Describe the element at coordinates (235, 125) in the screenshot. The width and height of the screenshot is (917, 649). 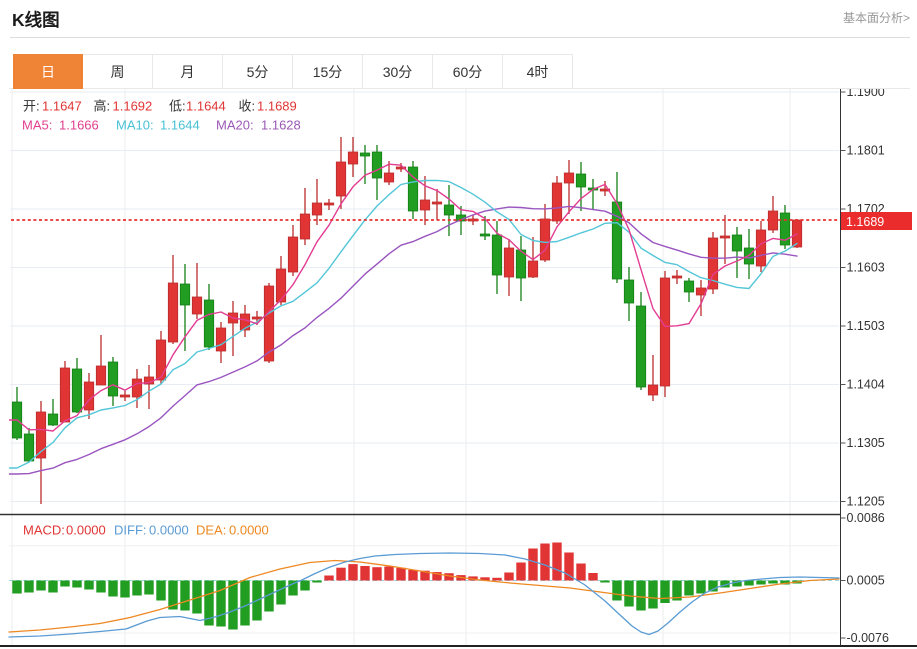
I see `svg-text: MA20:` at that location.